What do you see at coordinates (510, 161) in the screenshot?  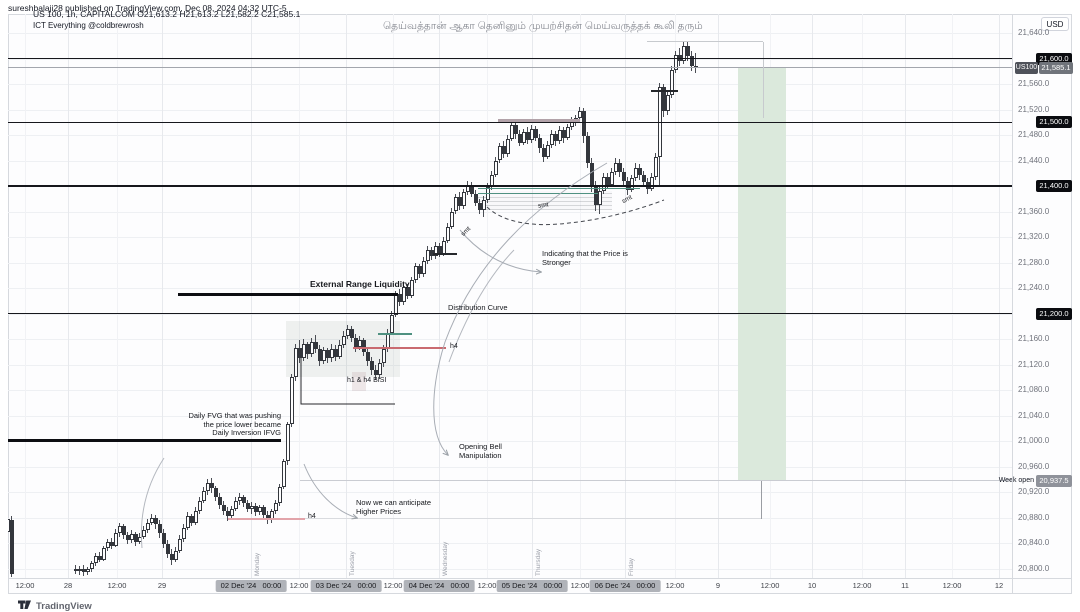 I see `gridline-horizontal` at bounding box center [510, 161].